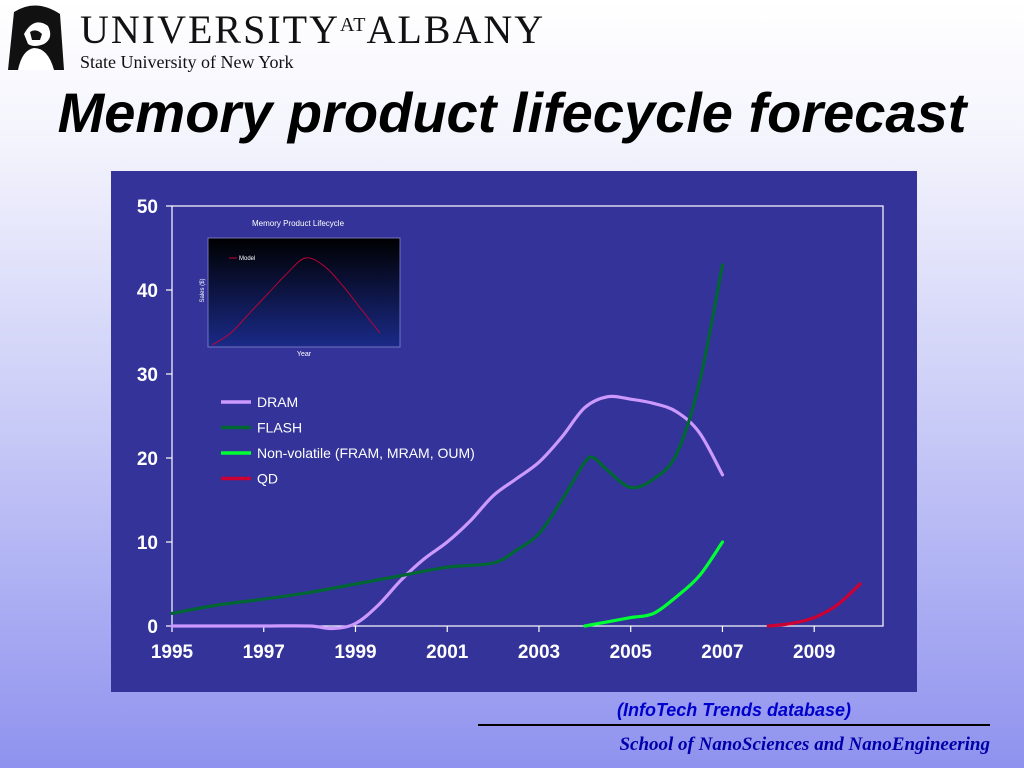  I want to click on logo-name-university: UNIVERSITY, so click(210, 29).